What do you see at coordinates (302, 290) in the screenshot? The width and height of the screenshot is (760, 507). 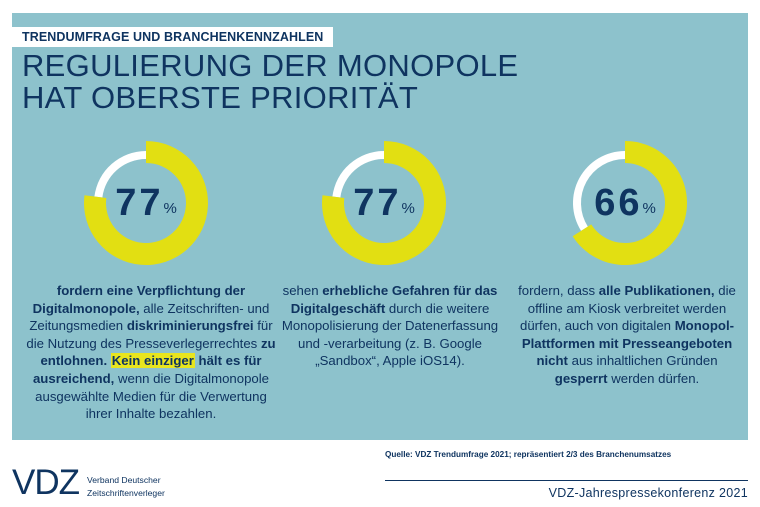 I see `text: sehen` at bounding box center [302, 290].